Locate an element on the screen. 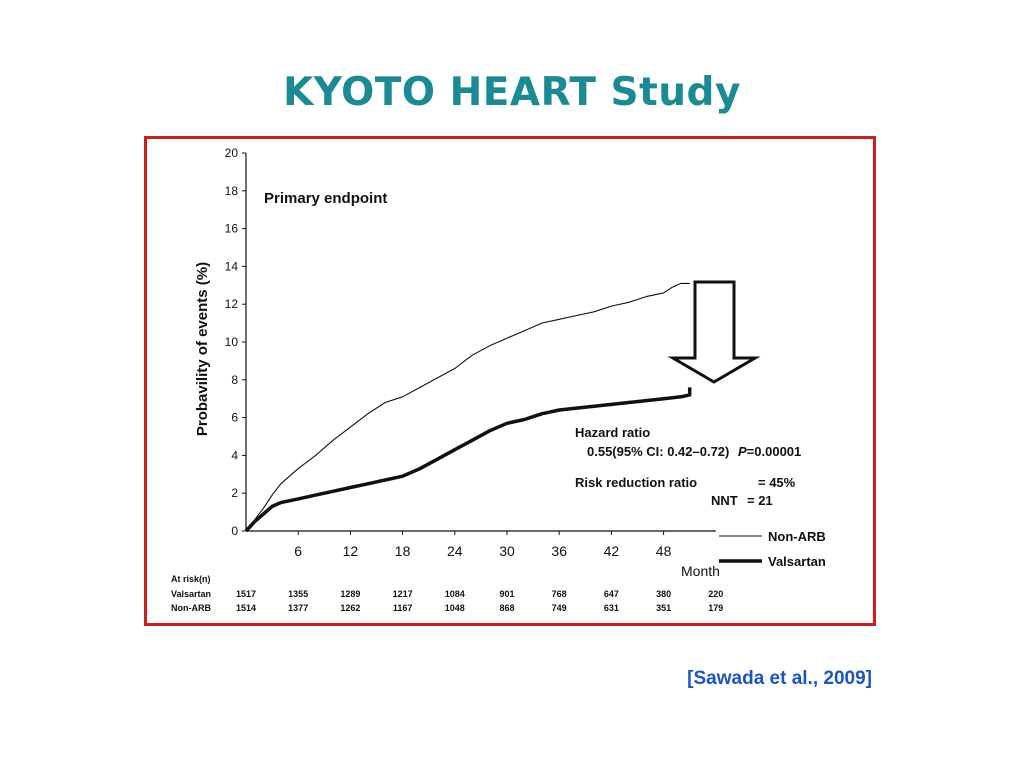  p-value: =0.00001 is located at coordinates (774, 451).